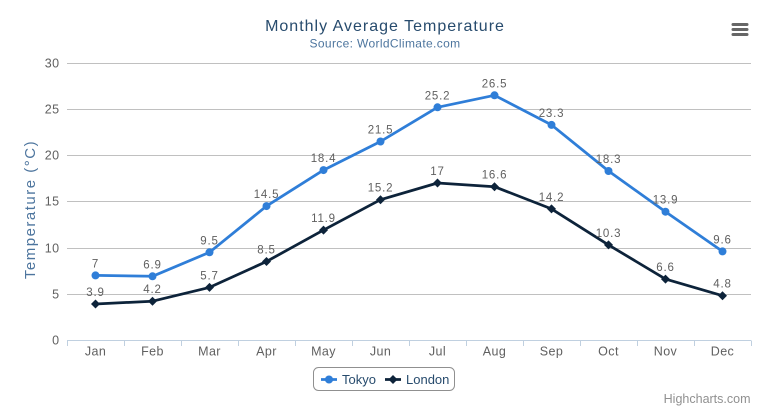  What do you see at coordinates (381, 189) in the screenshot?
I see `svg-text: 15.2` at bounding box center [381, 189].